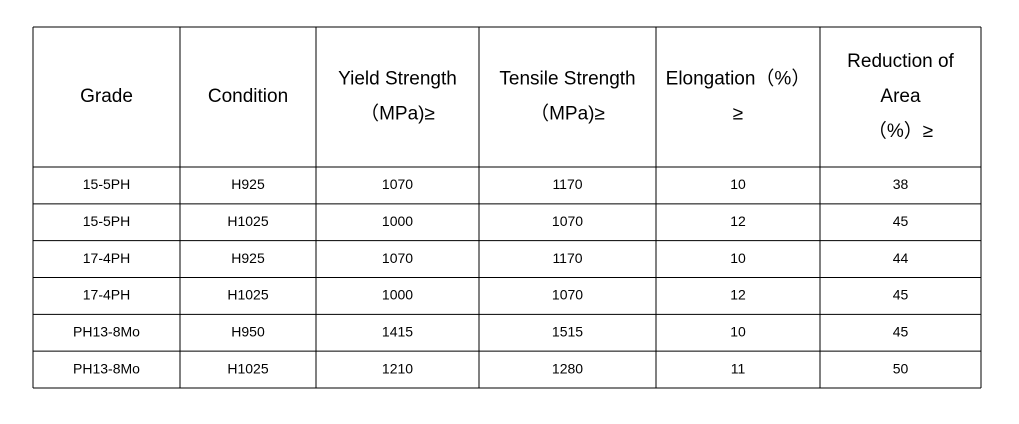 The width and height of the screenshot is (1019, 424). Describe the element at coordinates (738, 114) in the screenshot. I see `header-cell: ≥` at that location.